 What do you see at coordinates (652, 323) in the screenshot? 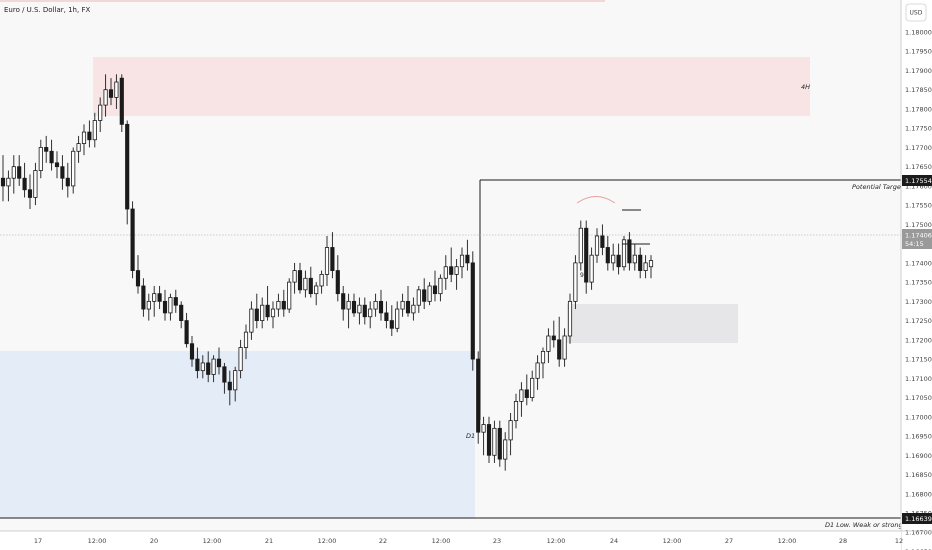
I see `zone-gray` at bounding box center [652, 323].